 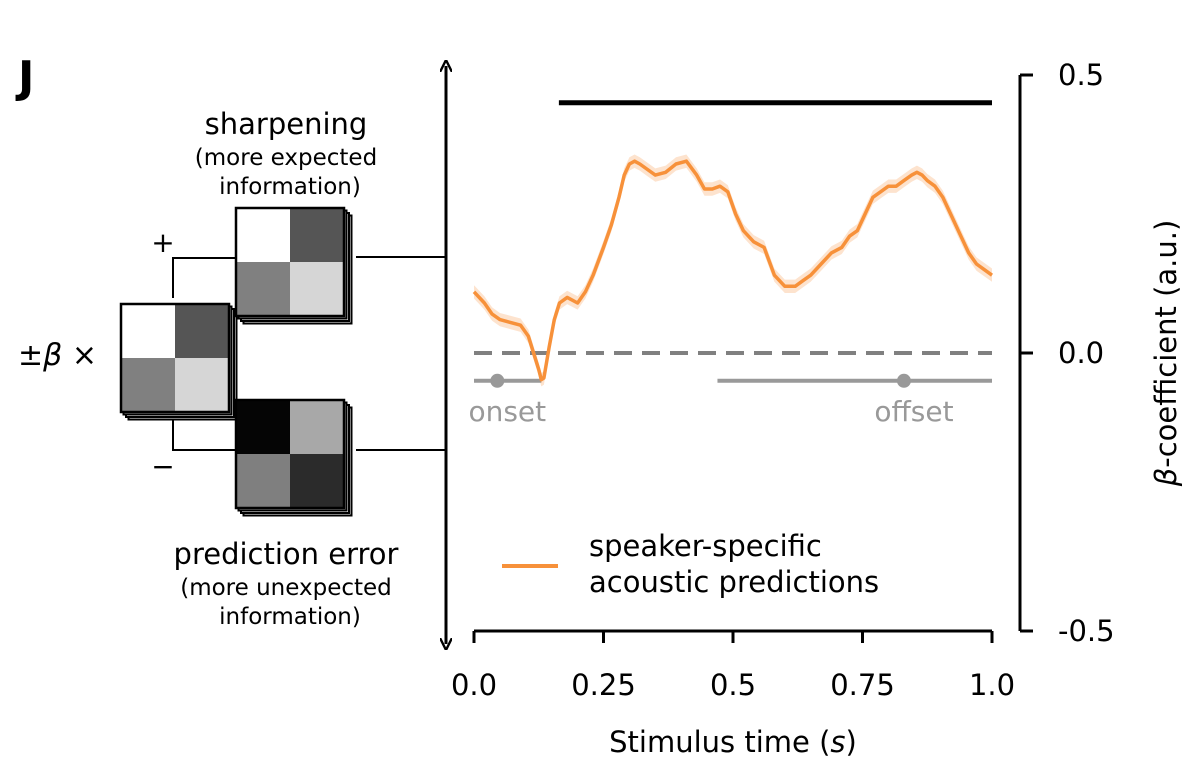 What do you see at coordinates (851, 742) in the screenshot?
I see `x-axis-label-suffix: )` at bounding box center [851, 742].